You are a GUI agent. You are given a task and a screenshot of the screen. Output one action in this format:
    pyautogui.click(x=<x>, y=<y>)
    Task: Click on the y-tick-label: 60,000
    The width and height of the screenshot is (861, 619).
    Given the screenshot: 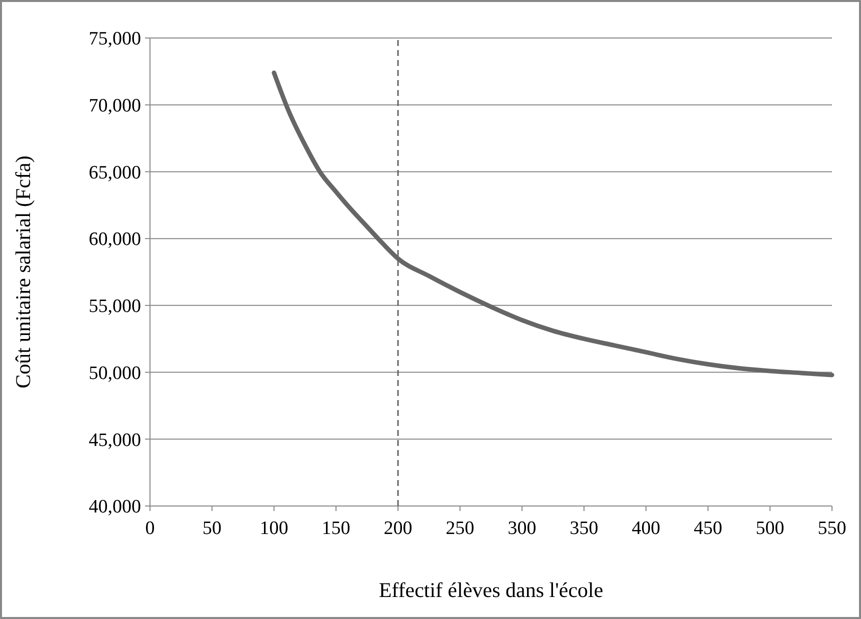 What is the action you would take?
    pyautogui.click(x=114, y=239)
    